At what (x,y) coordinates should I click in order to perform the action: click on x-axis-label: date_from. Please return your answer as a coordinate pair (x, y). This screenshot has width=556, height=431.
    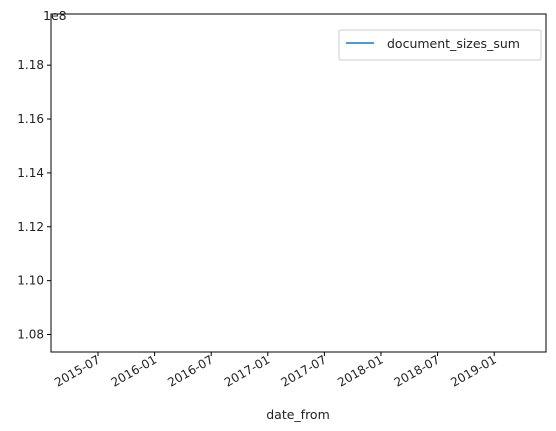
    Looking at the image, I should click on (298, 414).